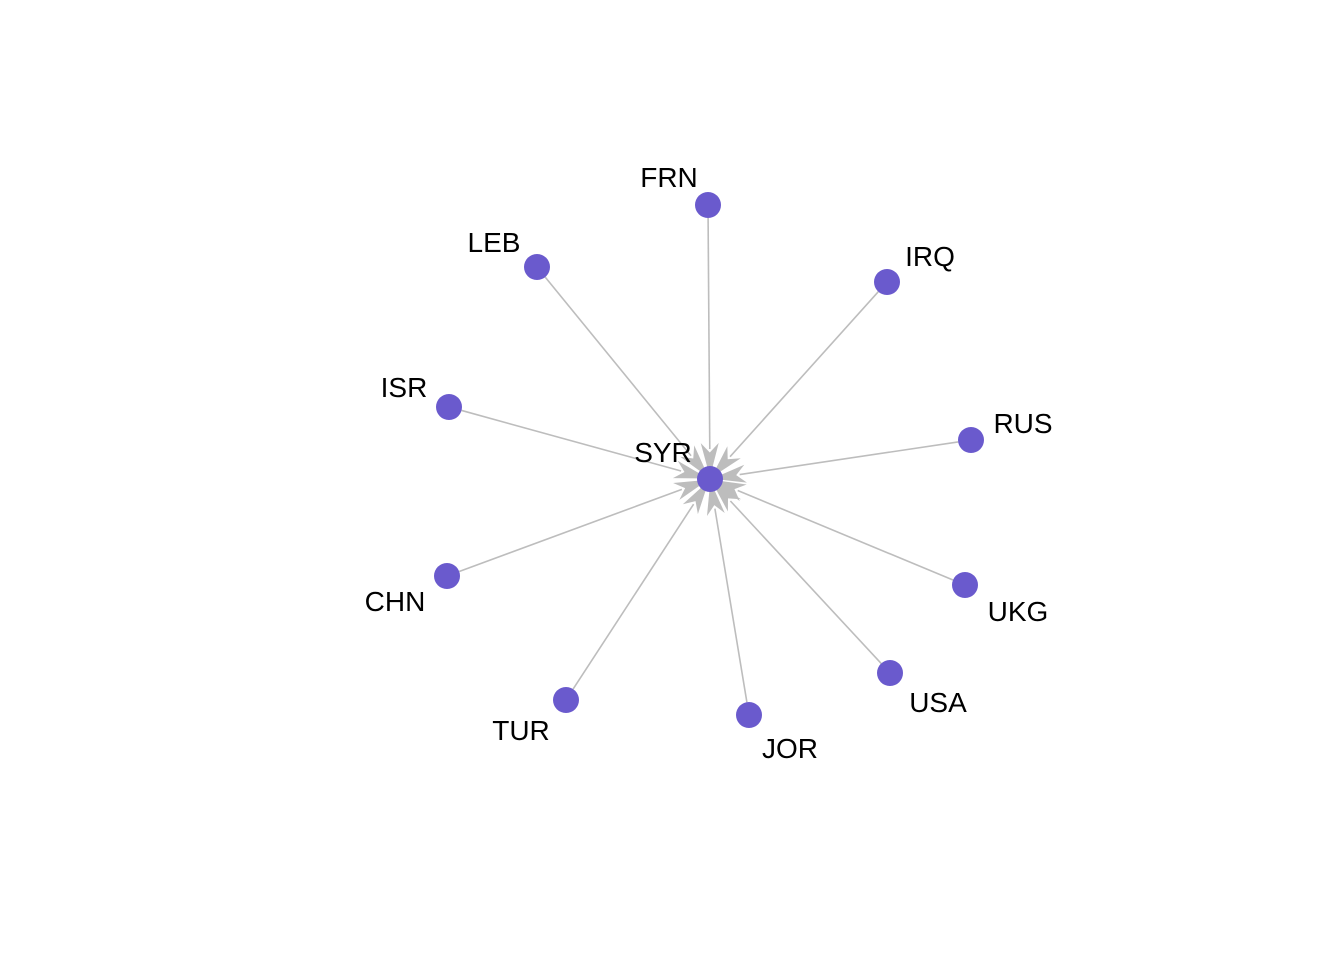 The image size is (1344, 960). Describe the element at coordinates (663, 452) in the screenshot. I see `node-label-syr: SYR` at that location.